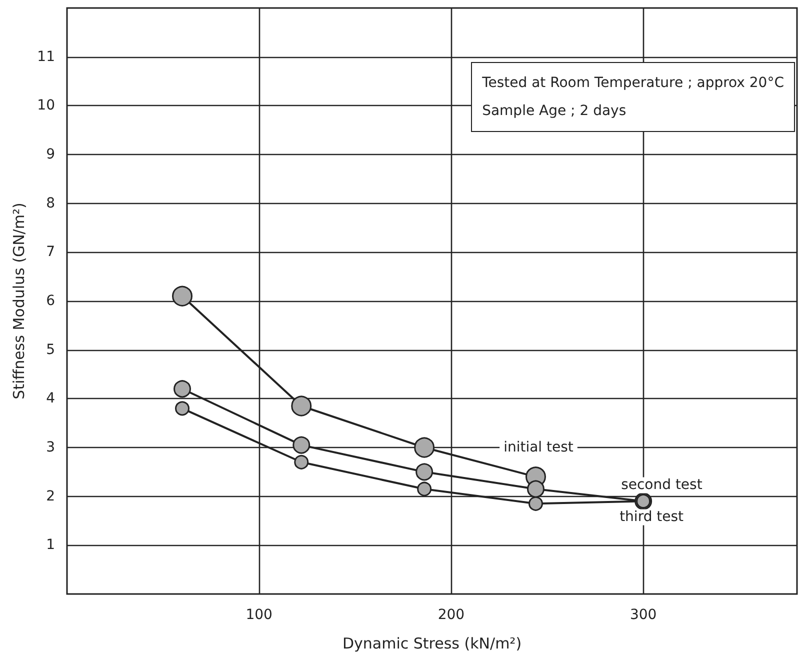 The height and width of the screenshot is (657, 801). What do you see at coordinates (46, 106) in the screenshot?
I see `y-tick-label: 10` at bounding box center [46, 106].